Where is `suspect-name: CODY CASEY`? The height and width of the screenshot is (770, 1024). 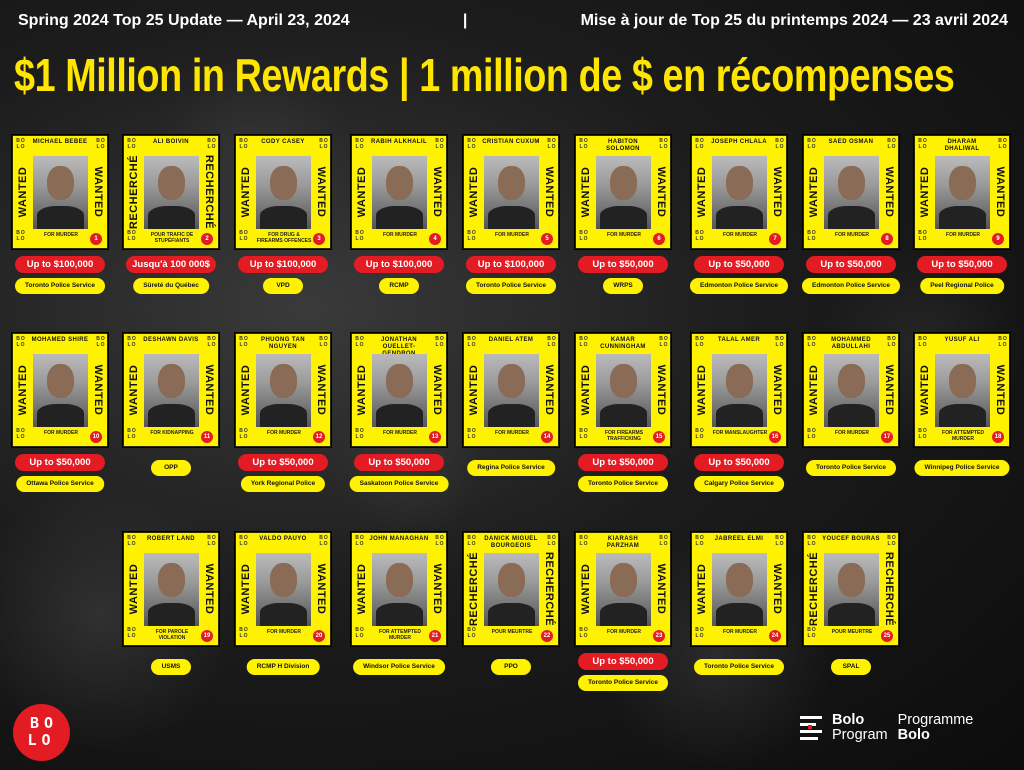
suspect-name: CODY CASEY is located at coordinates (283, 142).